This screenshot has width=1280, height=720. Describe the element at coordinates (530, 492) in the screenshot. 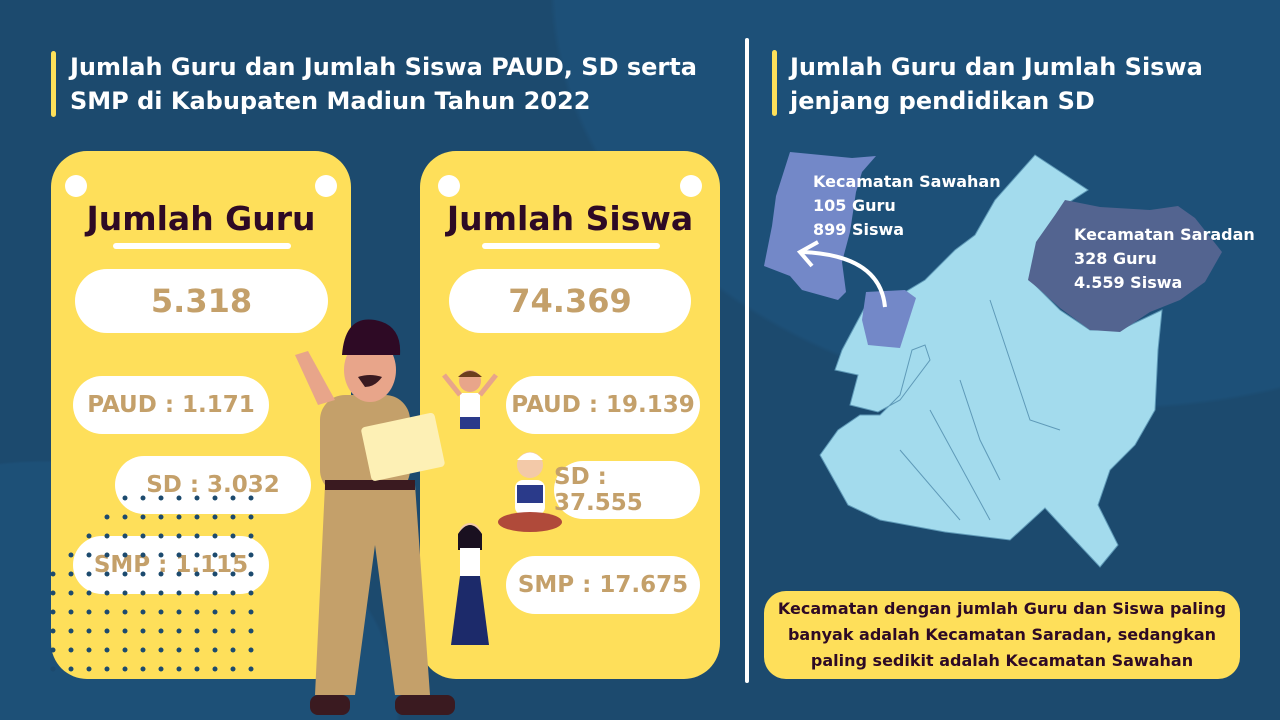

I see `student-reading-illustration` at that location.